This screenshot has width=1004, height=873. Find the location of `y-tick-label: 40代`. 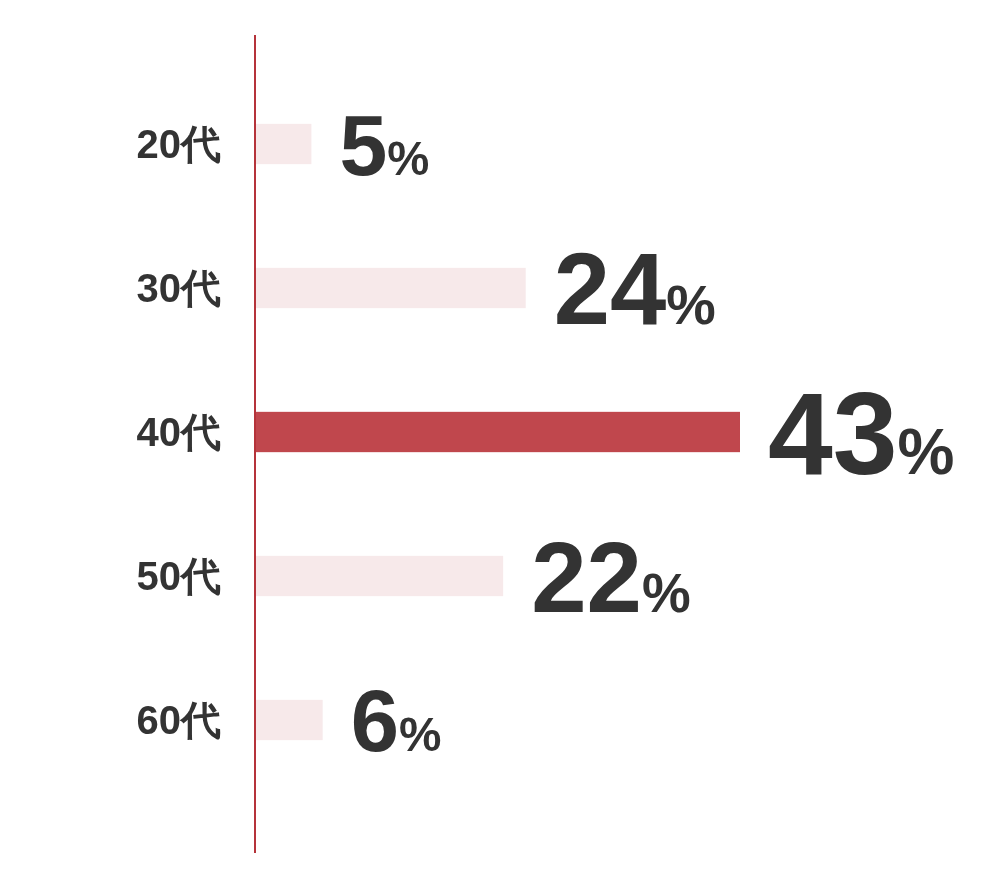

y-tick-label: 40代 is located at coordinates (178, 432).